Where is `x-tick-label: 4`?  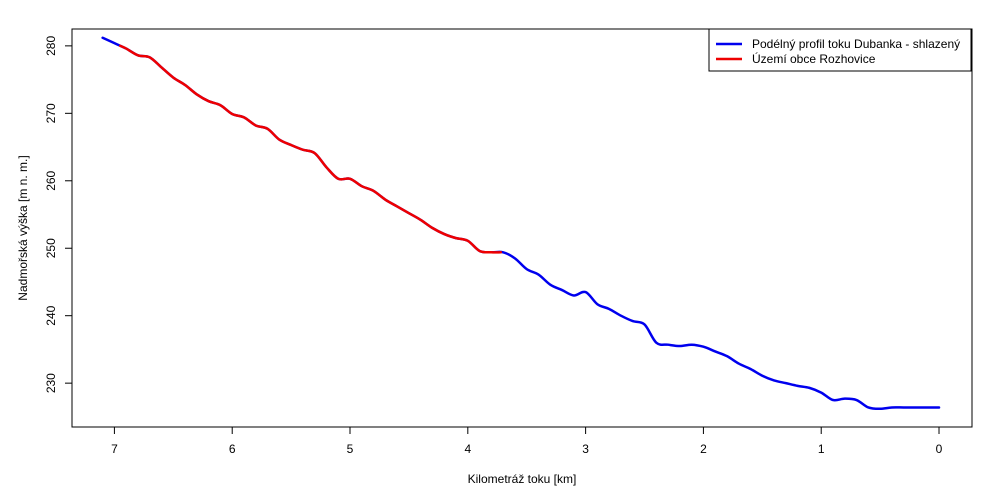
x-tick-label: 4 is located at coordinates (467, 449).